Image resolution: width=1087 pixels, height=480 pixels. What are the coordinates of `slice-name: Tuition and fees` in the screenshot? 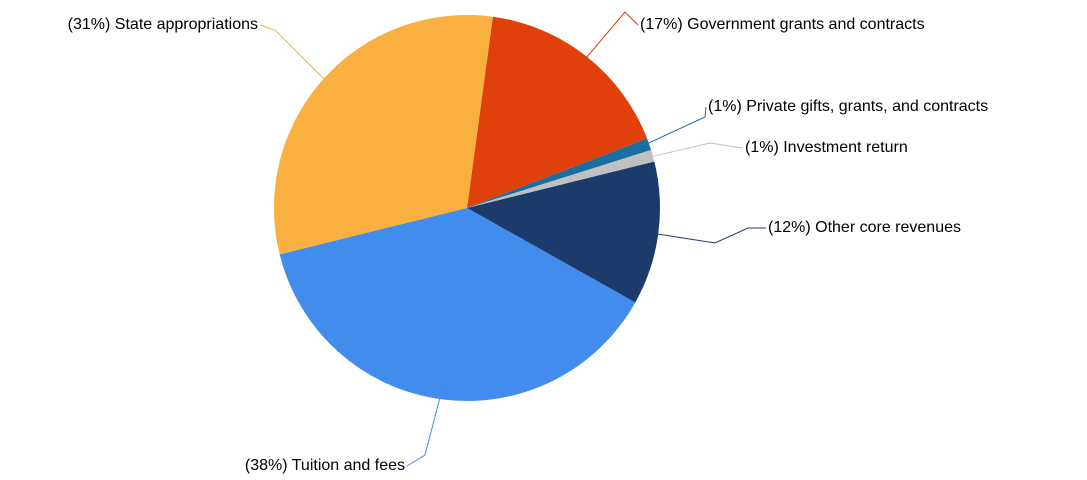 It's located at (348, 465).